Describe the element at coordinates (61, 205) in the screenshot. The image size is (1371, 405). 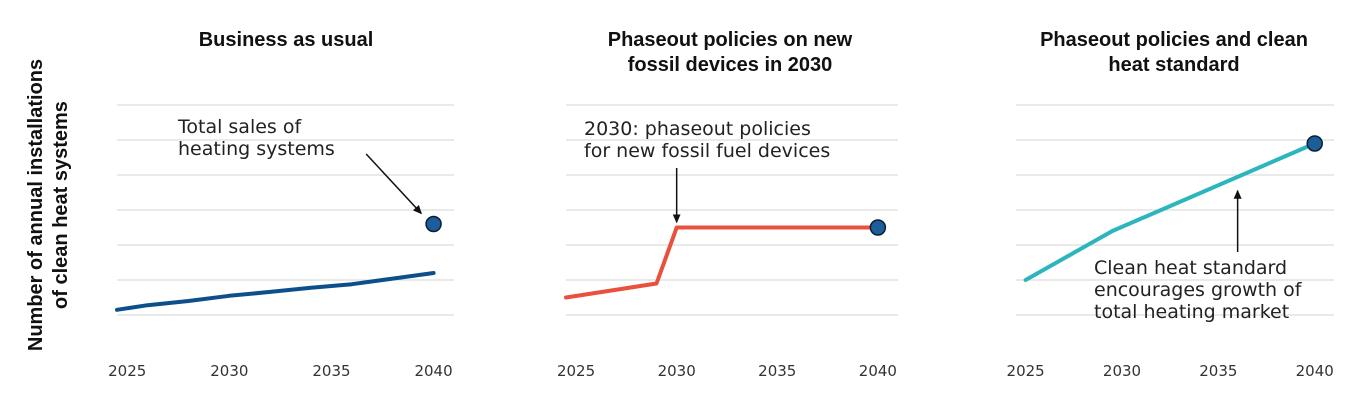
I see `y-axis-label-line-2: of clean heat systems` at that location.